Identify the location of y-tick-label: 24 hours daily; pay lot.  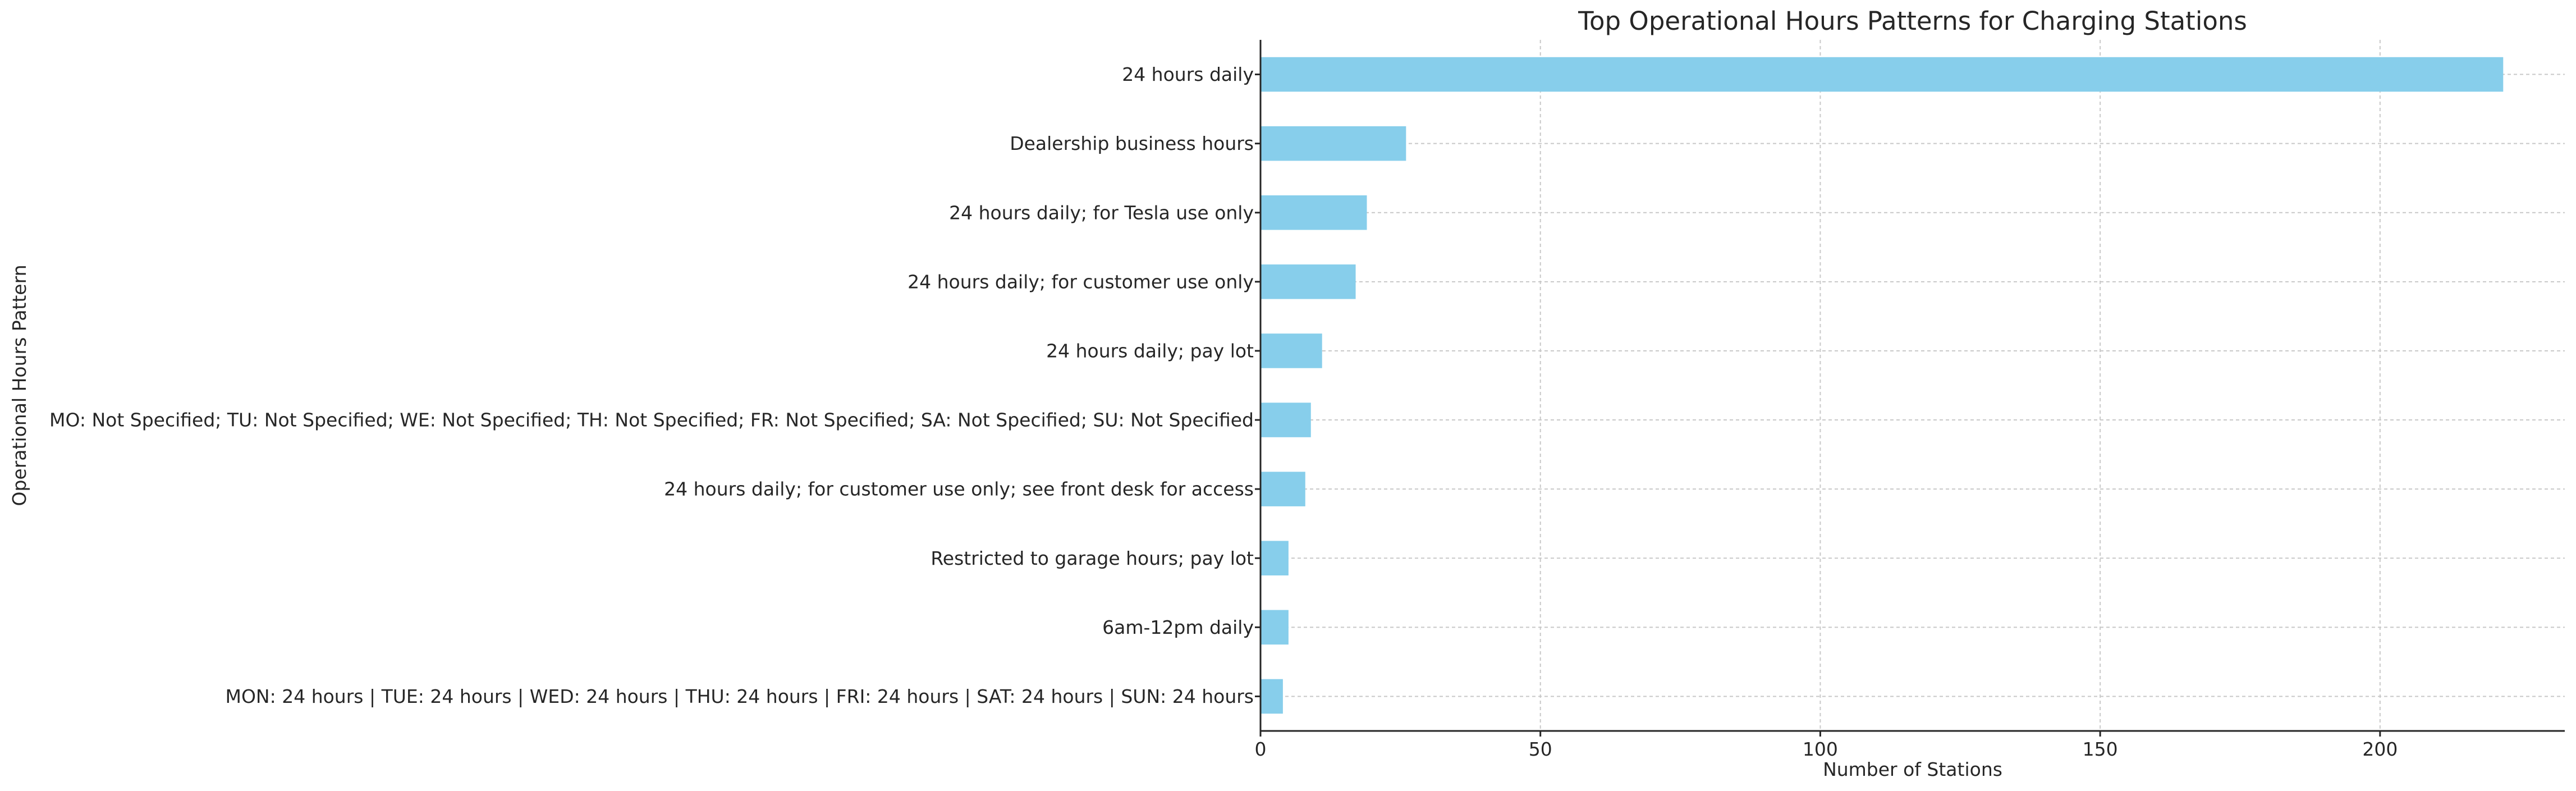
(1150, 351).